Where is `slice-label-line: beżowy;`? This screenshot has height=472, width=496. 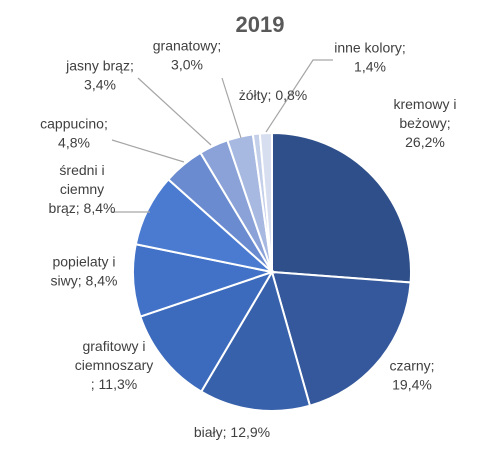
slice-label-line: beżowy; is located at coordinates (424, 123).